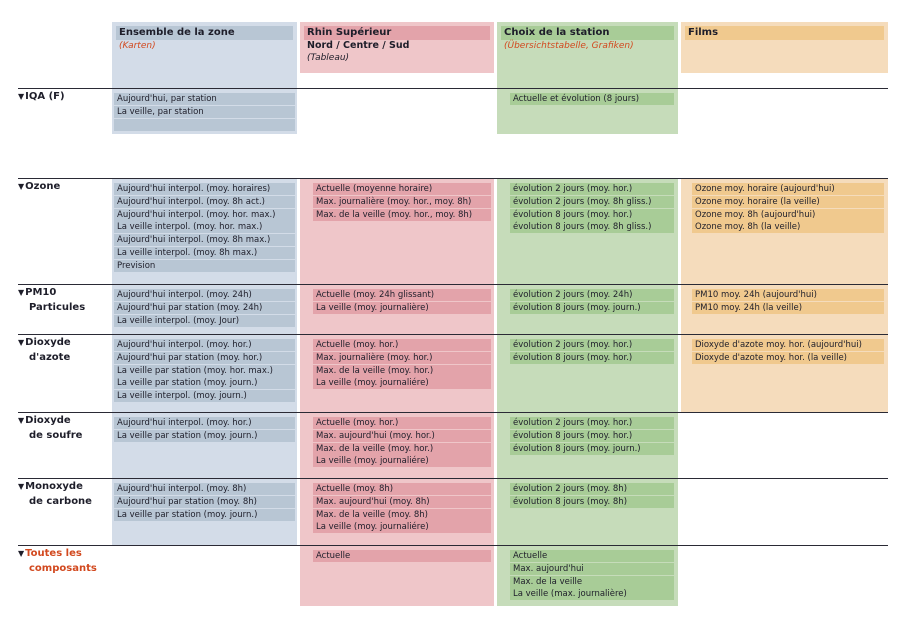  I want to click on row-label-line2: Particules, so click(57, 307).